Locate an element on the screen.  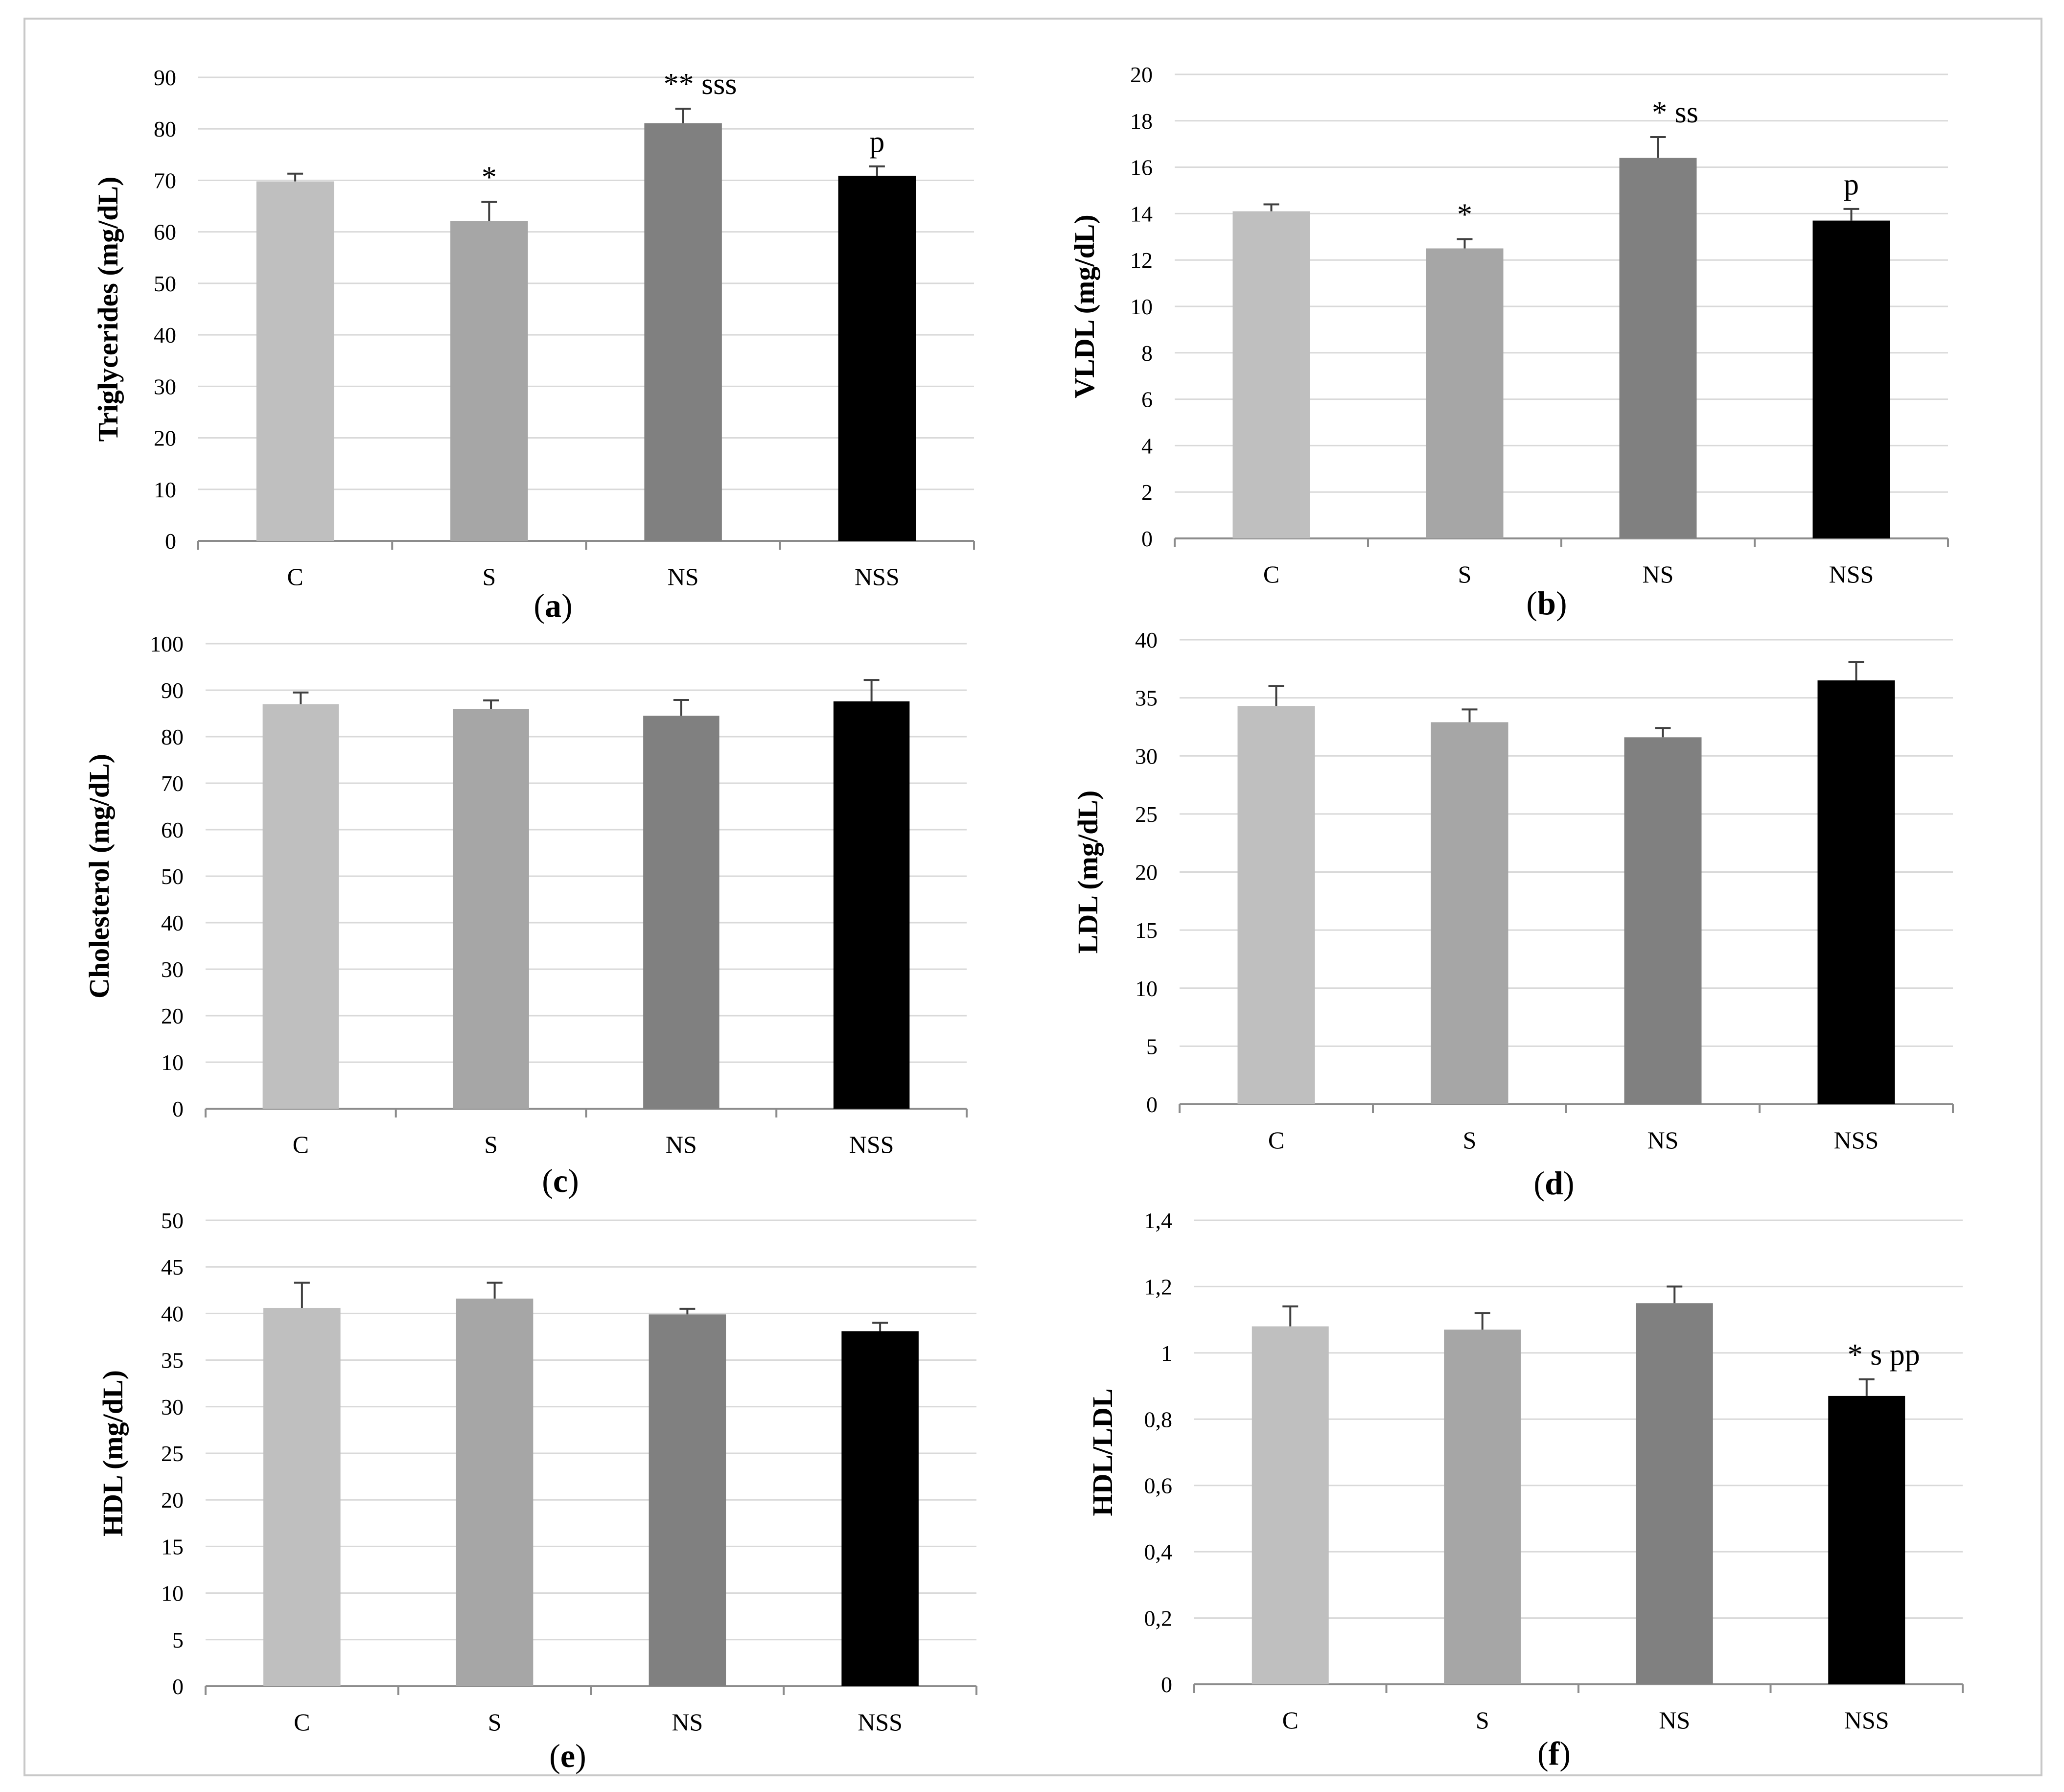
y-tick-label: 18 is located at coordinates (1141, 121).